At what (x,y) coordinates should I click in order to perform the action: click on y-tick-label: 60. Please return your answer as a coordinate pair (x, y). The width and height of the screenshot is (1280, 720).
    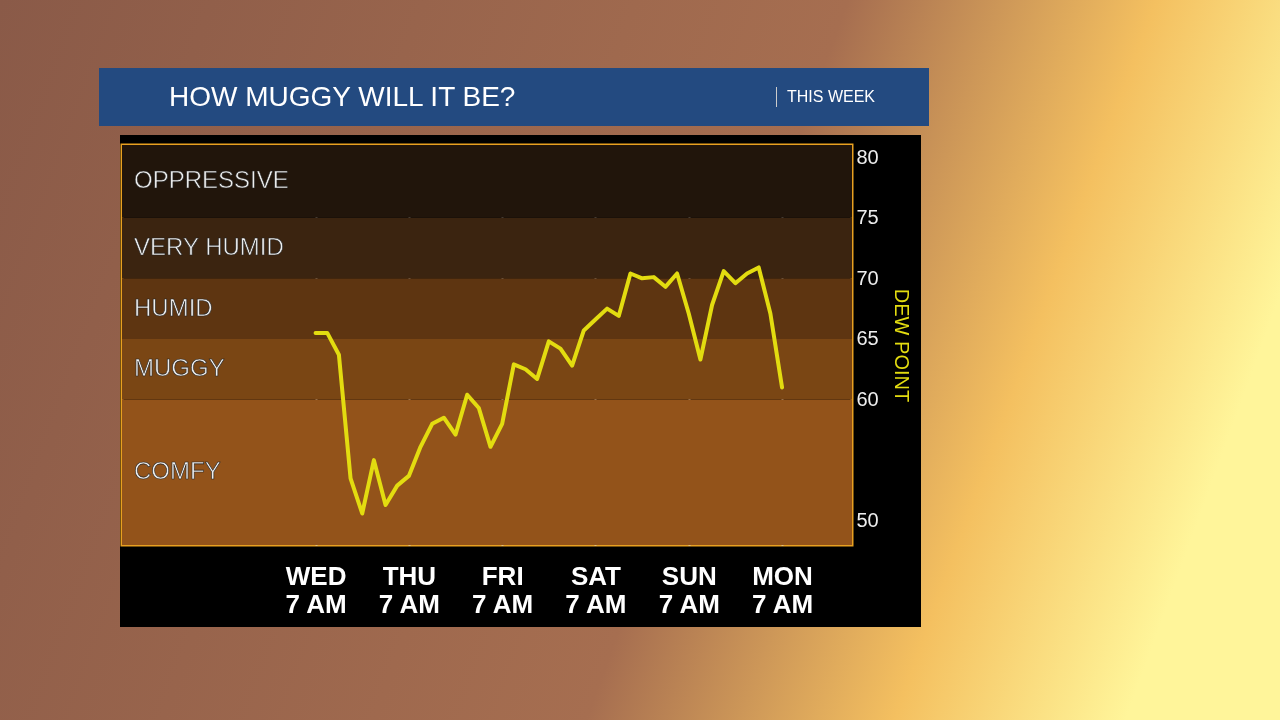
    Looking at the image, I should click on (867, 399).